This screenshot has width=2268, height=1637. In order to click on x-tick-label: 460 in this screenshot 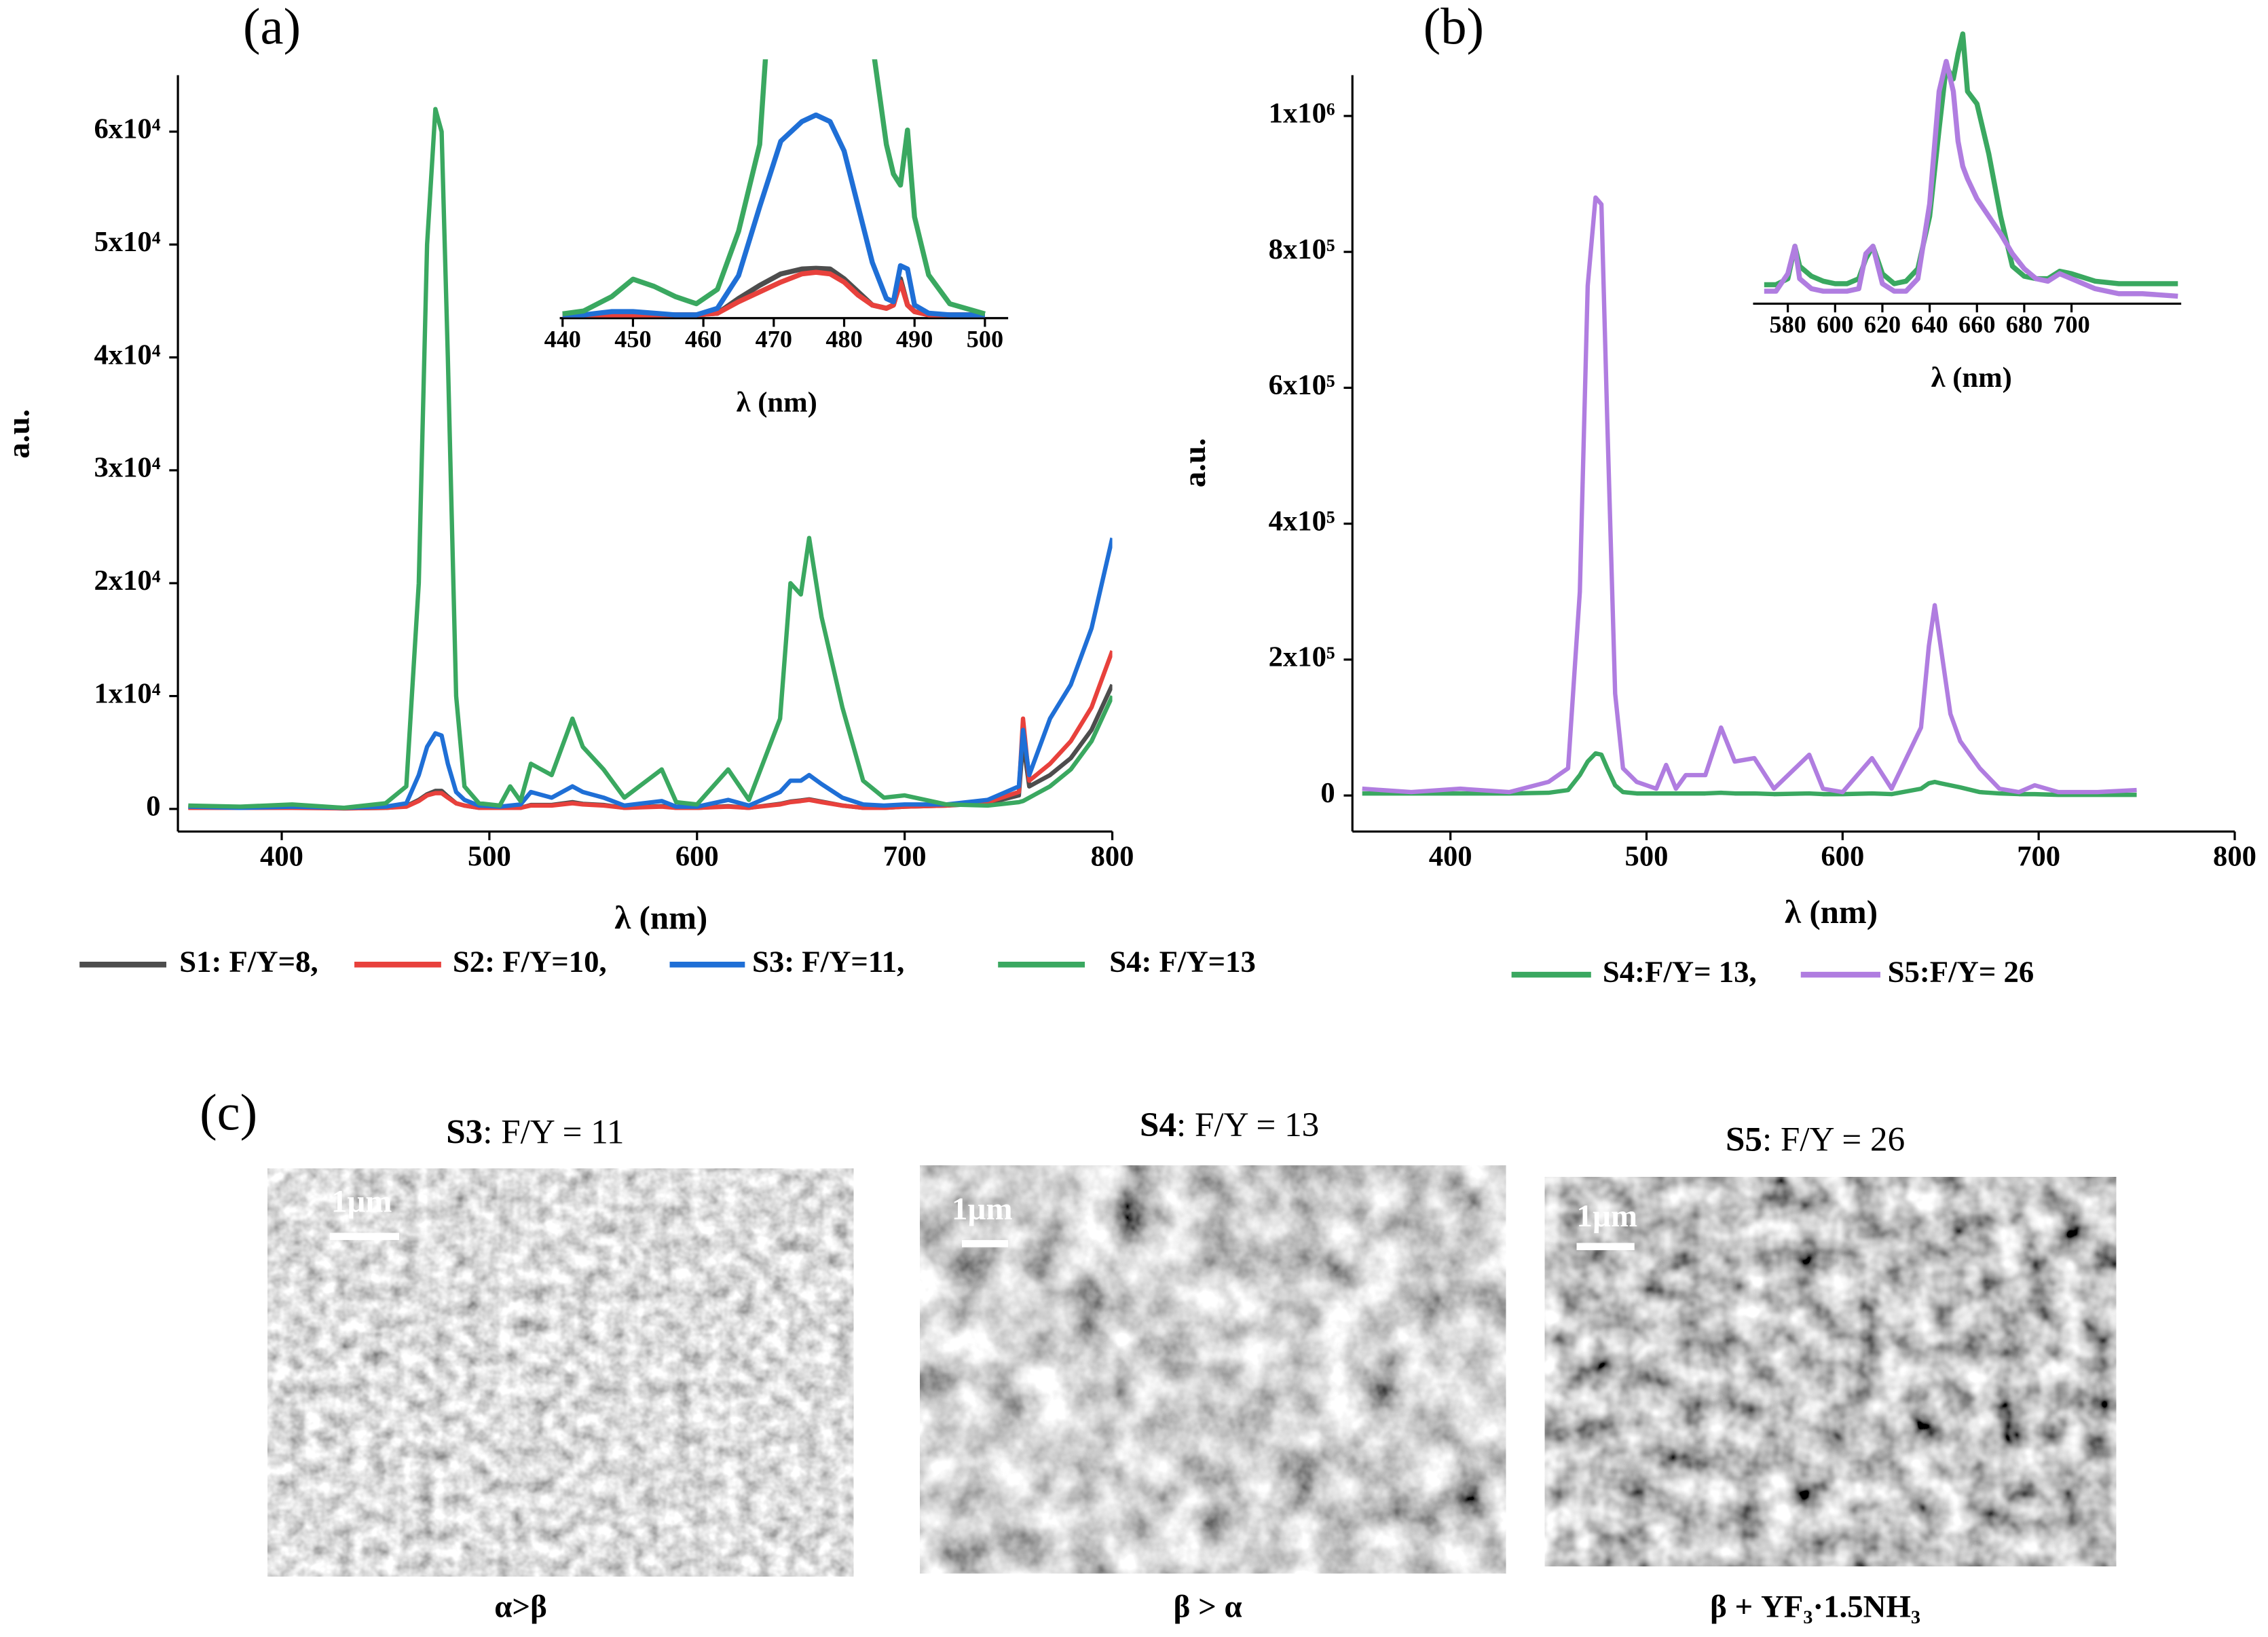, I will do `click(703, 338)`.